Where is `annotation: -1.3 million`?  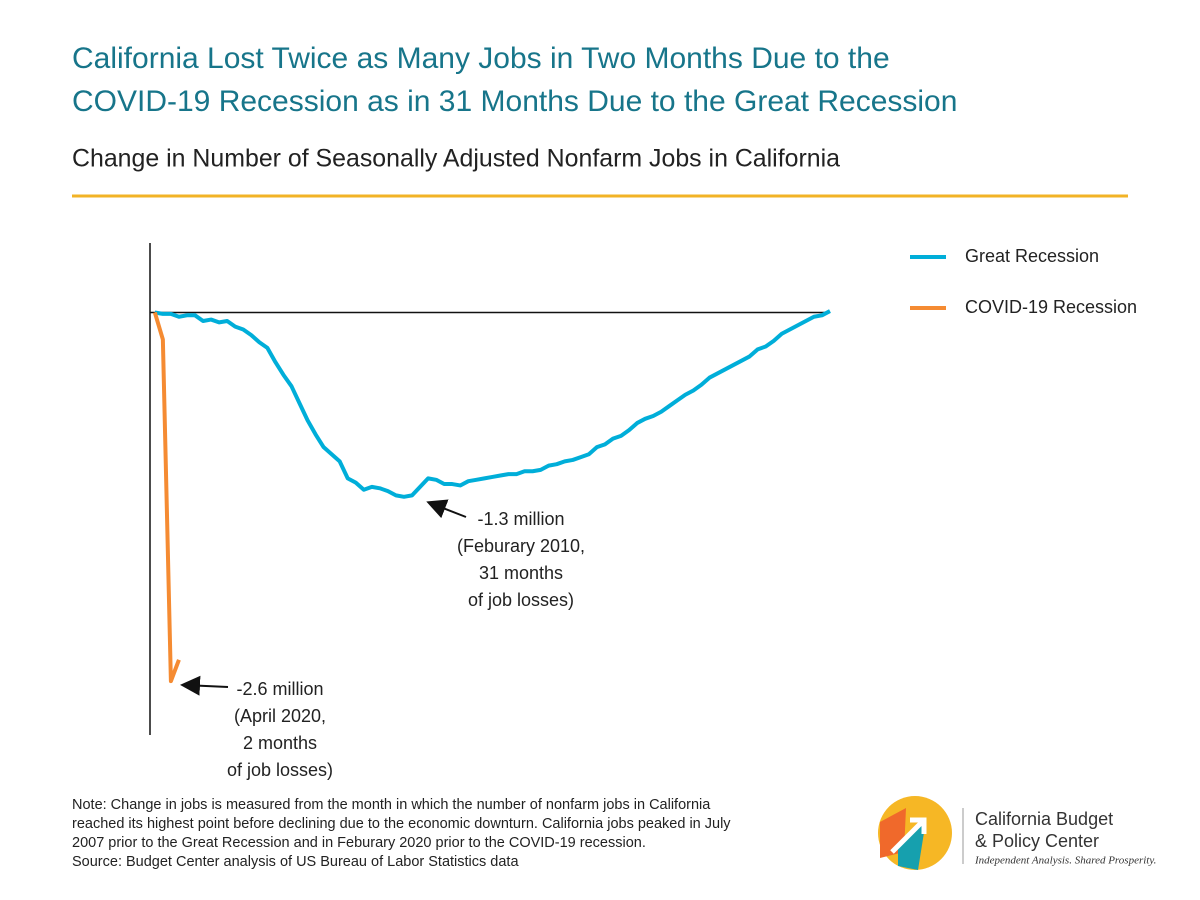
annotation: -1.3 million is located at coordinates (520, 519).